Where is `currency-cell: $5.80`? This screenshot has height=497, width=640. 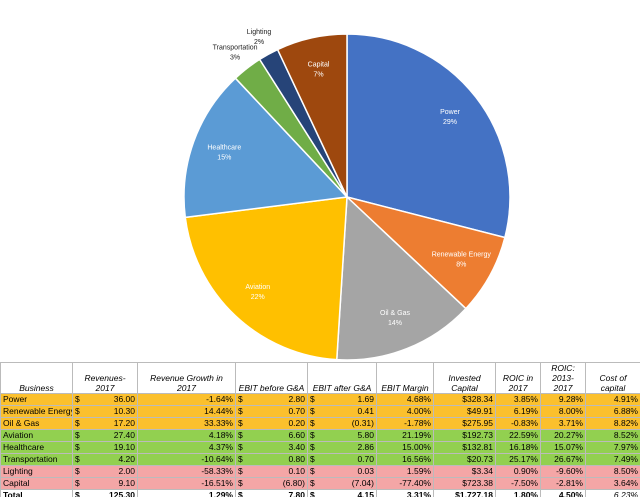
currency-cell: $5.80 is located at coordinates (342, 435).